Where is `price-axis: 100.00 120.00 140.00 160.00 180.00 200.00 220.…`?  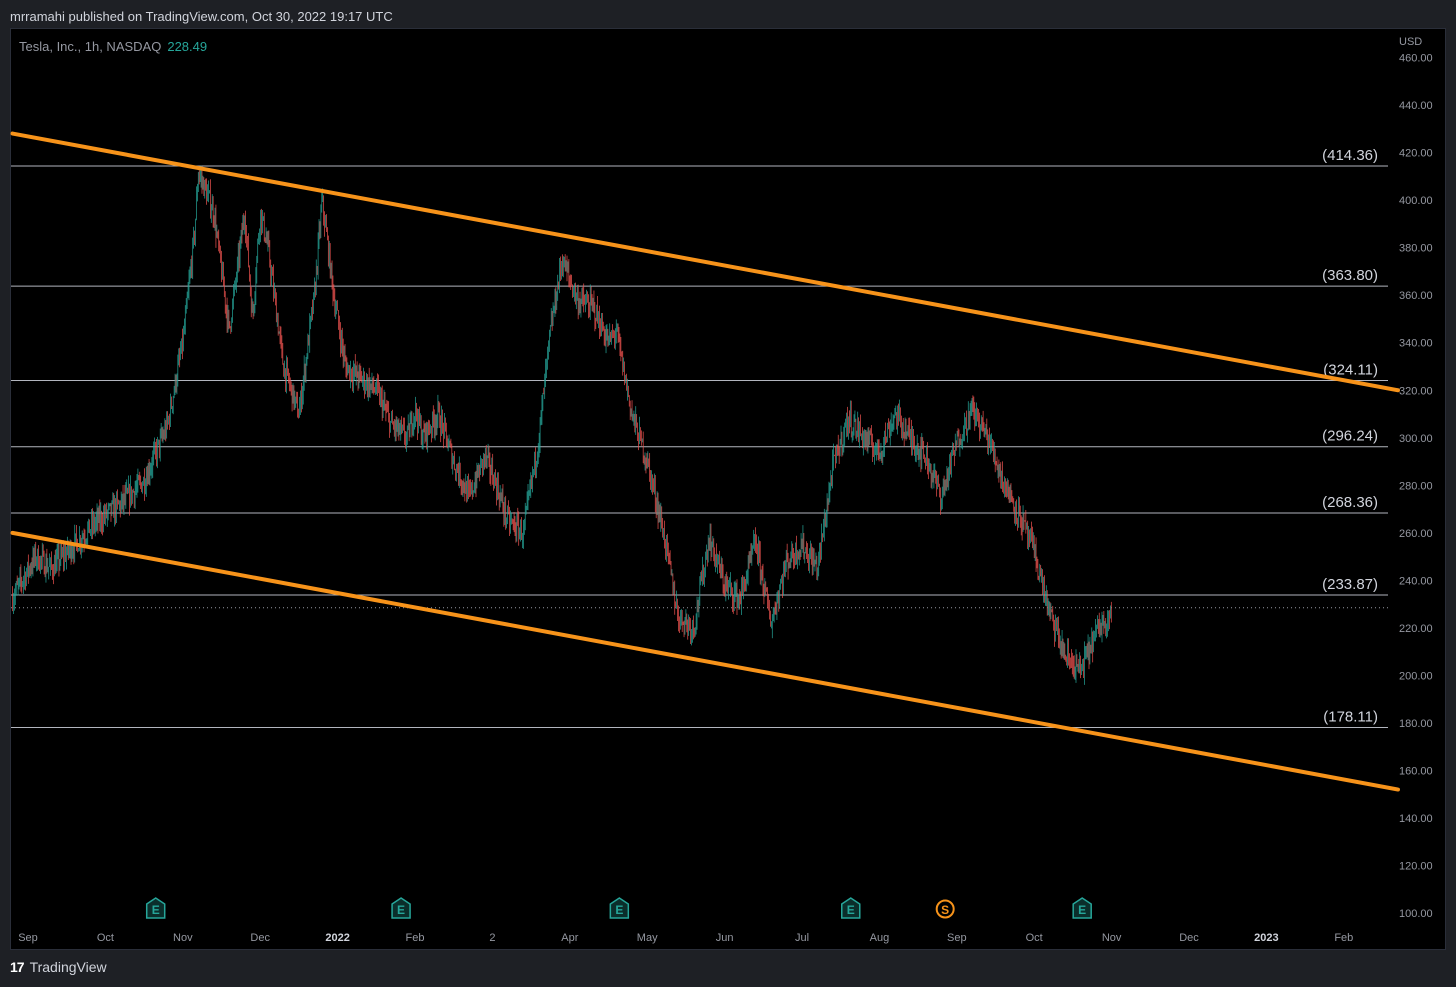 price-axis: 100.00 120.00 140.00 160.00 180.00 200.00 220.… is located at coordinates (1416, 487).